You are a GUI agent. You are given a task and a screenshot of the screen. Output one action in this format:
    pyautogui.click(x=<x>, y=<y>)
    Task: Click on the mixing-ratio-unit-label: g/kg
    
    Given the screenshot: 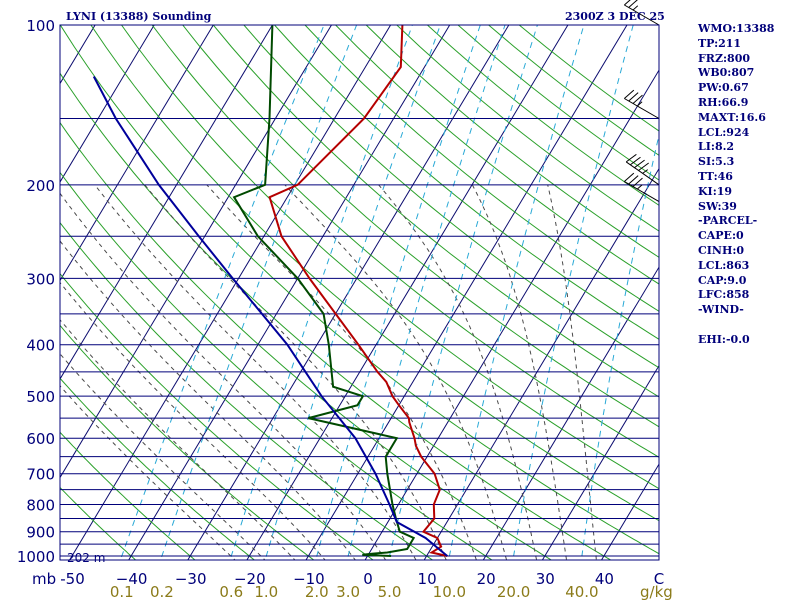 What is the action you would take?
    pyautogui.click(x=656, y=591)
    